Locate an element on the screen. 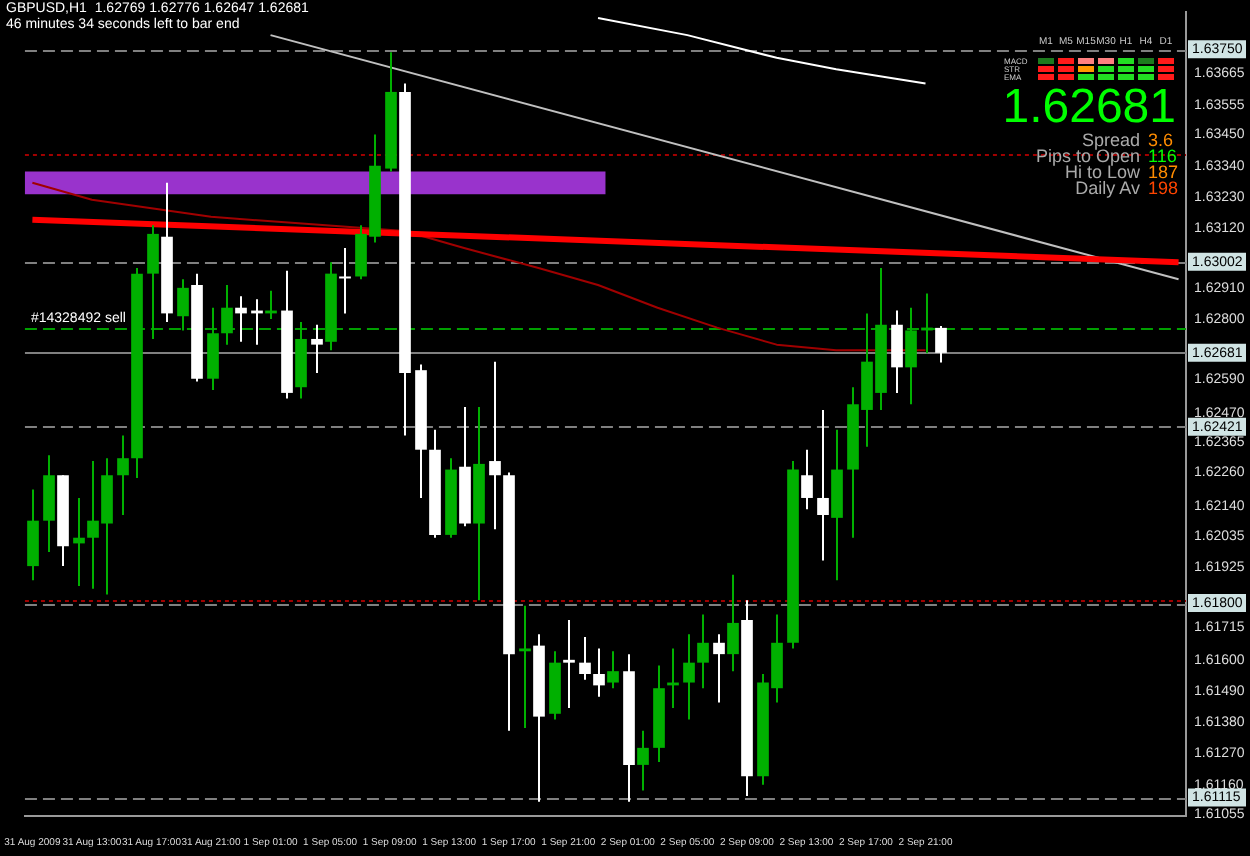 The height and width of the screenshot is (856, 1250). annotation: 198 is located at coordinates (1163, 188).